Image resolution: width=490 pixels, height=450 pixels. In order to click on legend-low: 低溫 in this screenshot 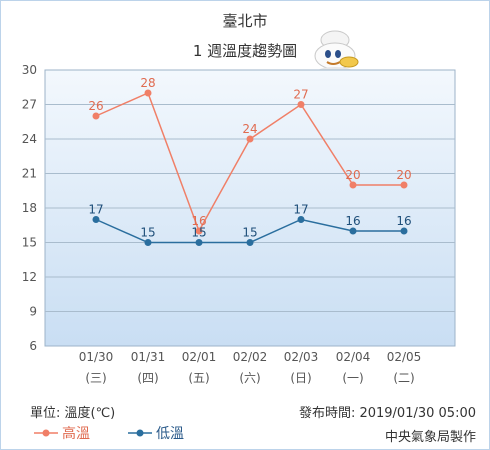, I will do `click(156, 433)`.